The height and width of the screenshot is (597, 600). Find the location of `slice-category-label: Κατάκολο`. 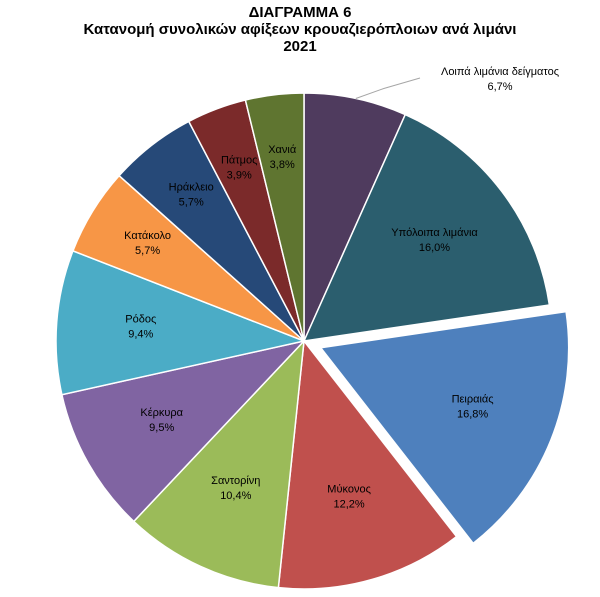

slice-category-label: Κατάκολο is located at coordinates (147, 236).